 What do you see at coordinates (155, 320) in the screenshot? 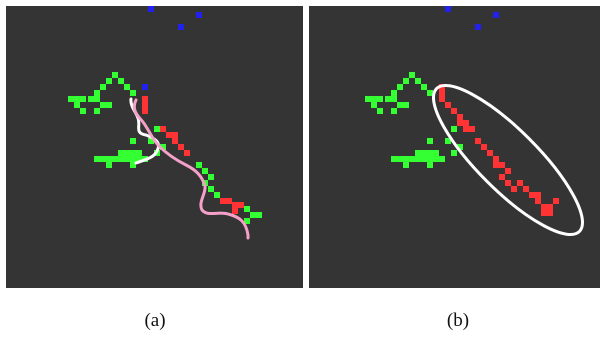
I see `caption-a: (a)` at bounding box center [155, 320].